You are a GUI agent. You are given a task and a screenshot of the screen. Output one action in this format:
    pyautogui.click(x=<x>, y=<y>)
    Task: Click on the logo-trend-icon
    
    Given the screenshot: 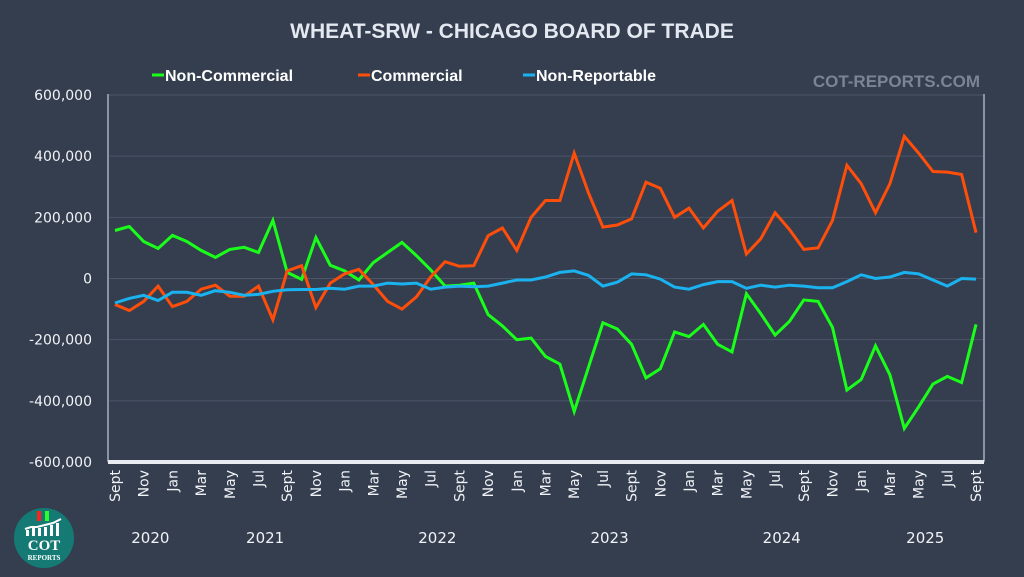 What is the action you would take?
    pyautogui.click(x=43, y=524)
    